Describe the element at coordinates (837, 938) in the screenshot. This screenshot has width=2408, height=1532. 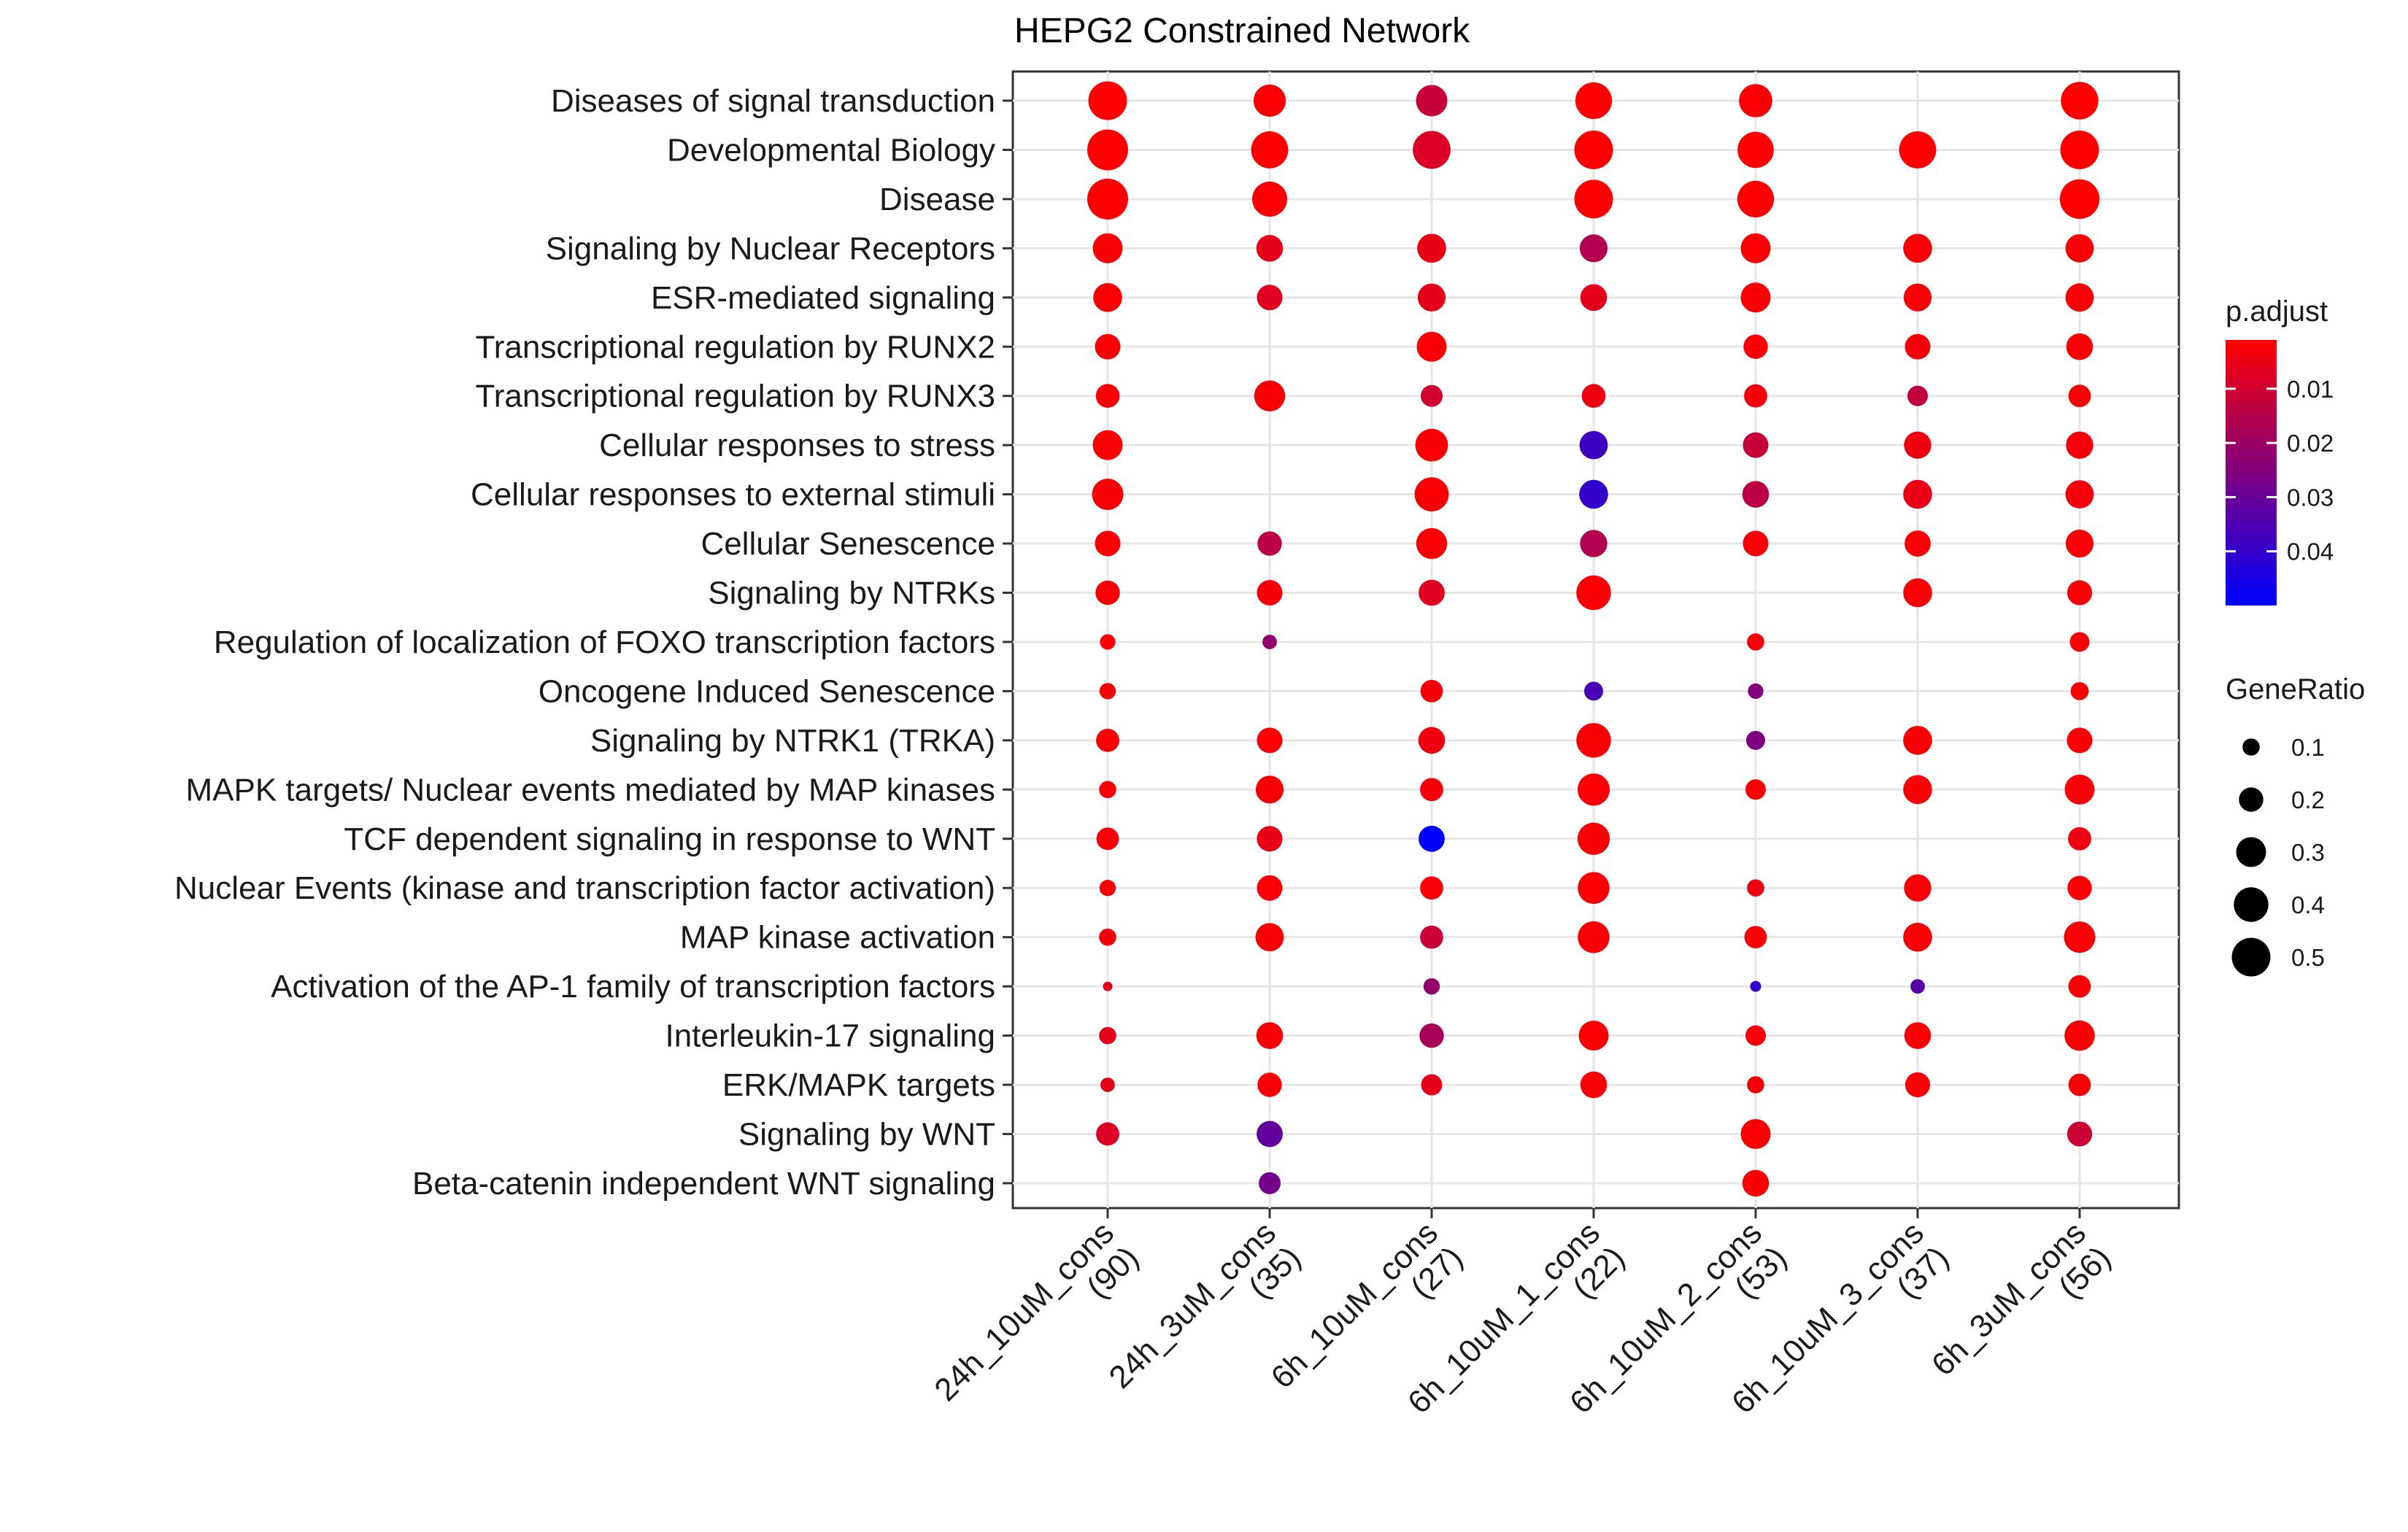
I see `y-tick-label: MAP kinase activation` at that location.